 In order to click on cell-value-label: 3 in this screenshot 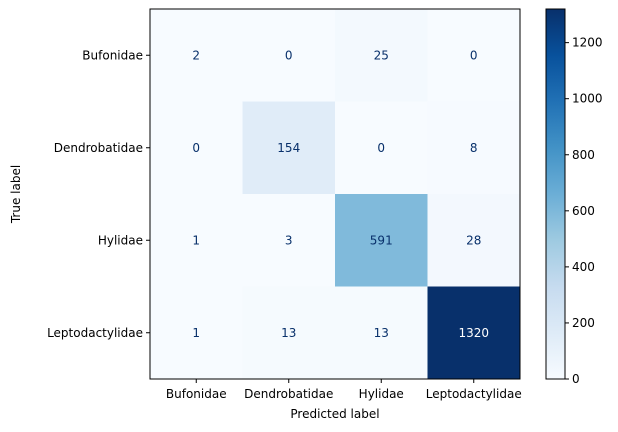, I will do `click(289, 240)`.